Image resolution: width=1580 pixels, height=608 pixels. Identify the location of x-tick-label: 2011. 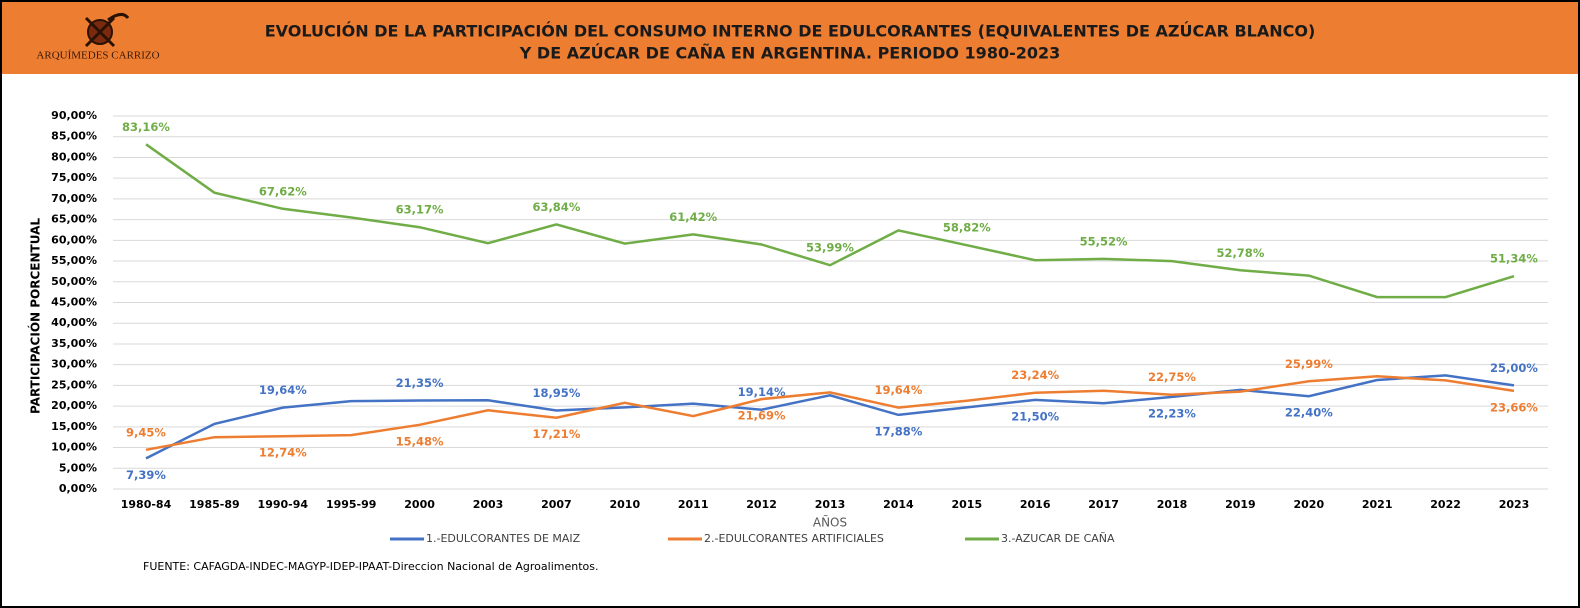
(693, 504).